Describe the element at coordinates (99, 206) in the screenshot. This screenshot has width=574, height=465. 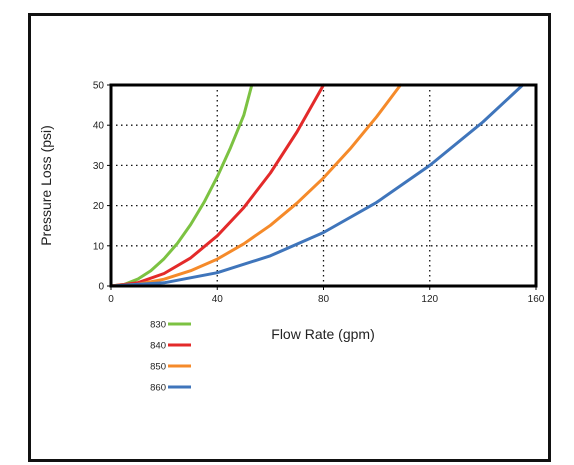
I see `y-tick-label: 20` at that location.